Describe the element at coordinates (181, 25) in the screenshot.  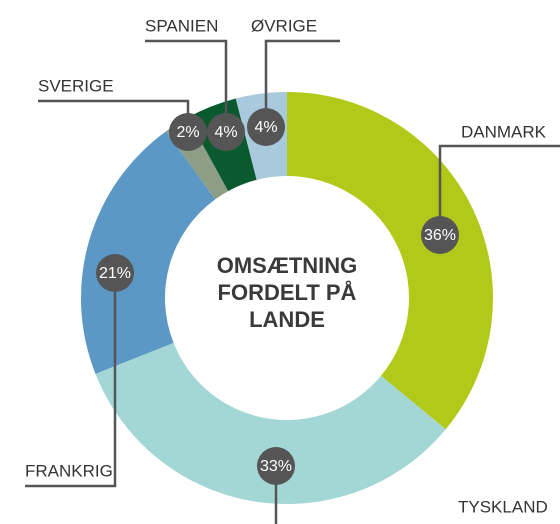
I see `category-label: SPANIEN` at that location.